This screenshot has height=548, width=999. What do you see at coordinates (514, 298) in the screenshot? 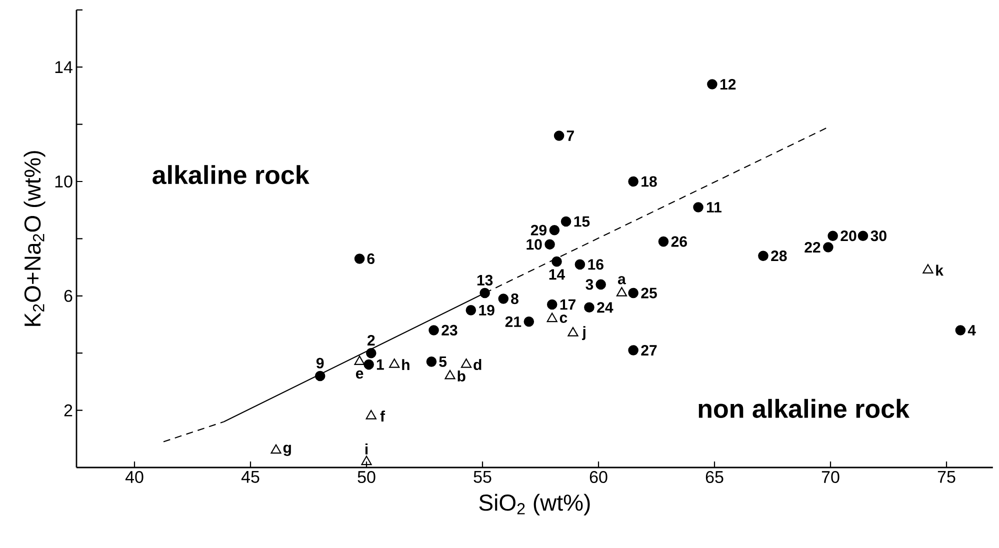
I see `annotation: 8` at bounding box center [514, 298].